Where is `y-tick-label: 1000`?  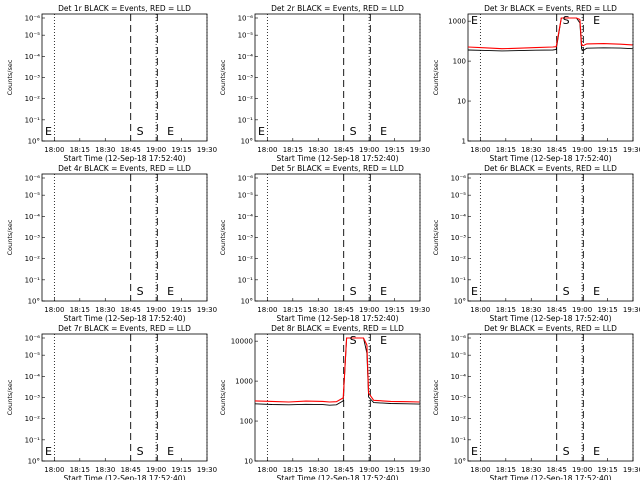 y-tick-label: 1000 is located at coordinates (457, 22).